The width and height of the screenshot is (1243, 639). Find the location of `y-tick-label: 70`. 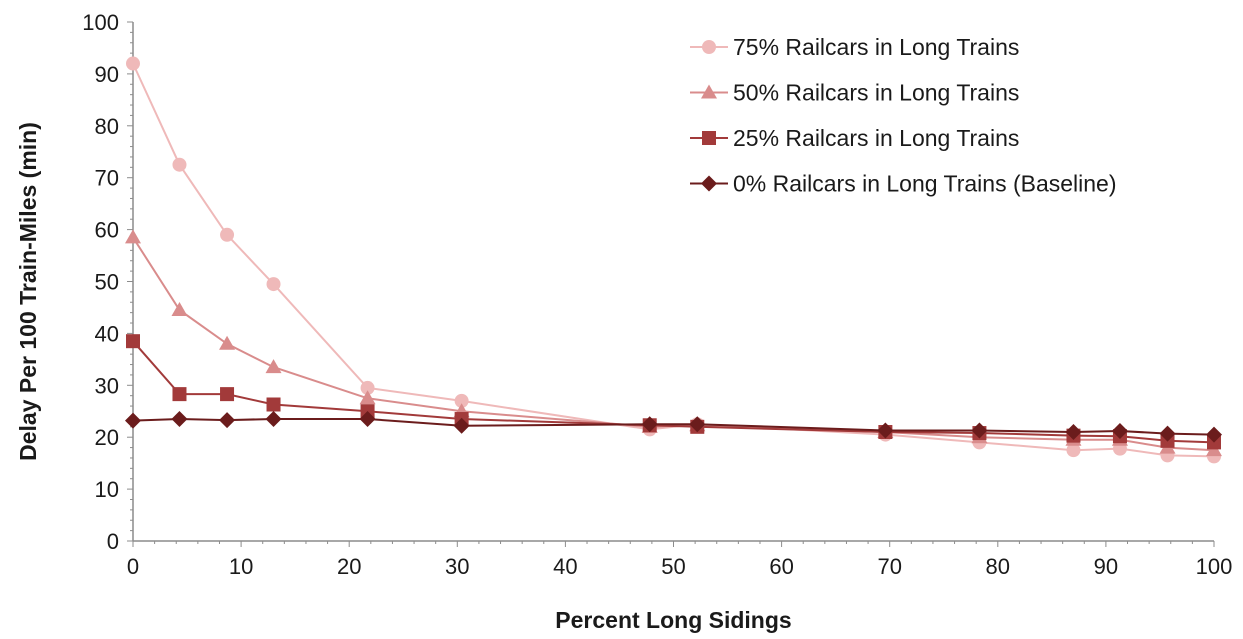

y-tick-label: 70 is located at coordinates (107, 178).